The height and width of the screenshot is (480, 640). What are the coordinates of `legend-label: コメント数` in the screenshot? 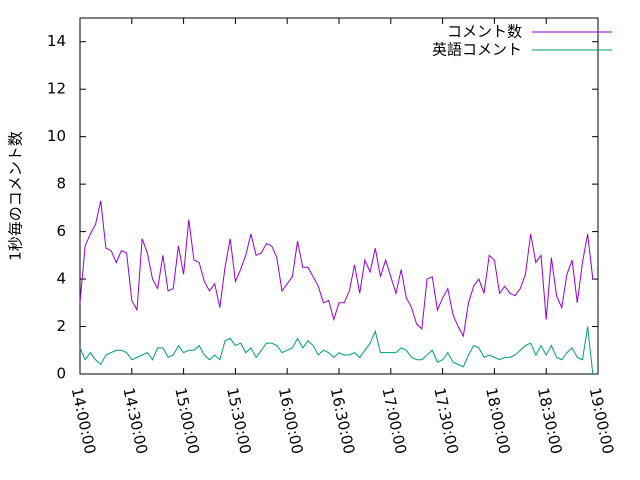 It's located at (484, 32).